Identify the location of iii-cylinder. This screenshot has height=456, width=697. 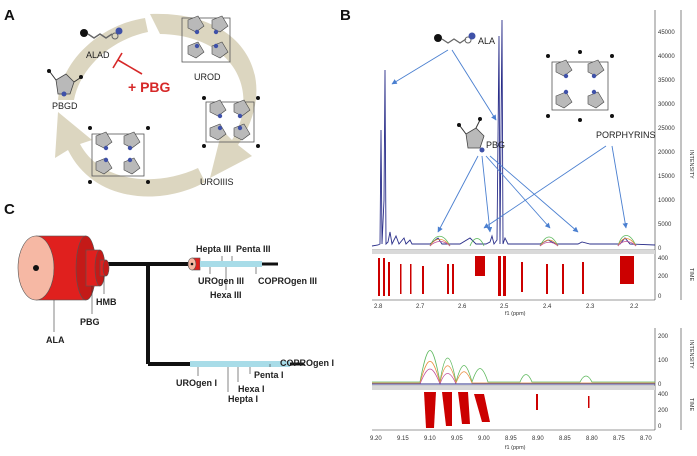
(194, 264).